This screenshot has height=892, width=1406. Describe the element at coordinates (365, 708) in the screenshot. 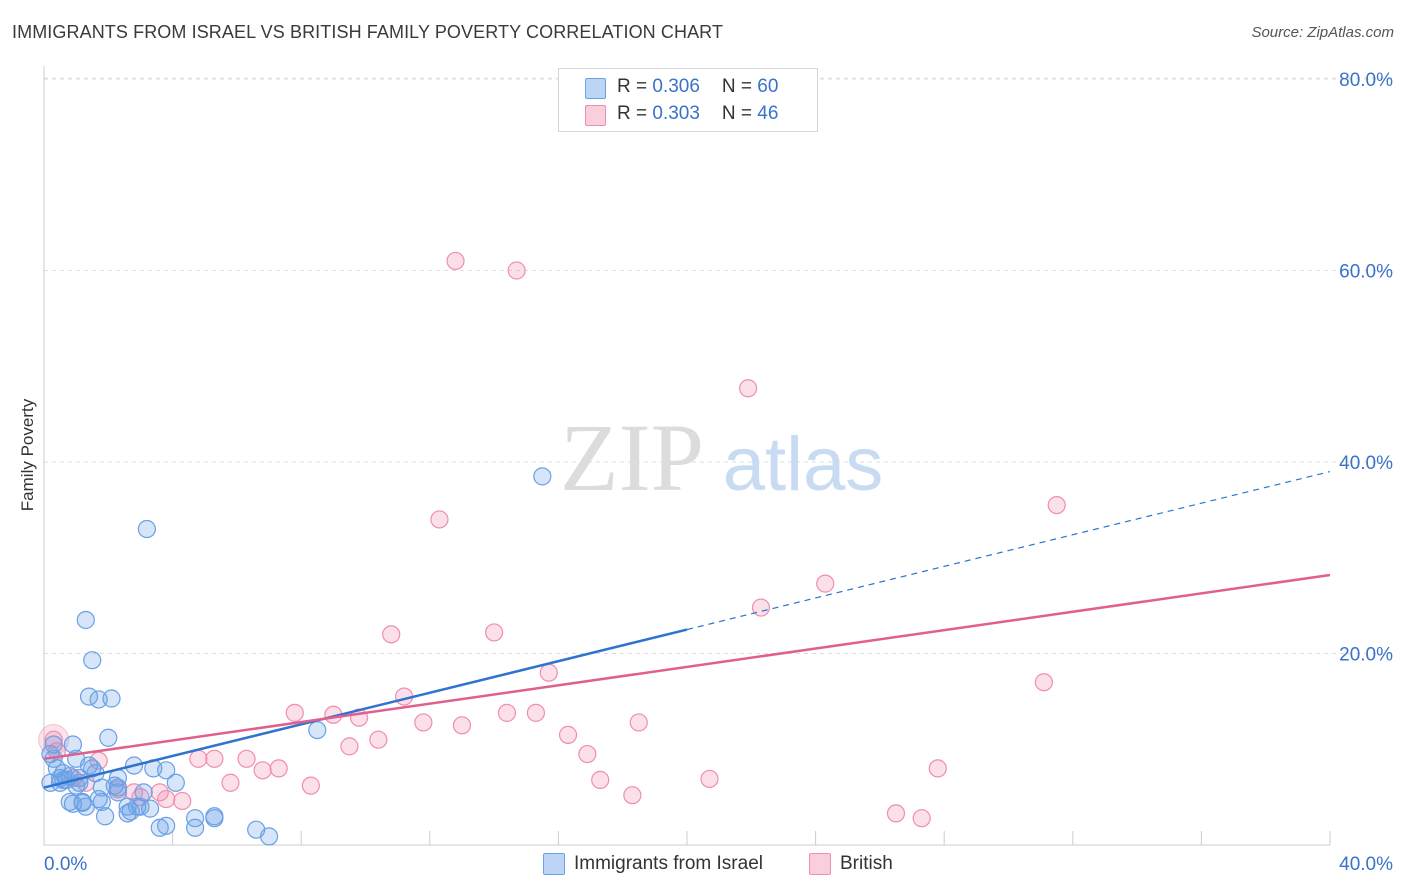

I see `israel-trend-line` at that location.